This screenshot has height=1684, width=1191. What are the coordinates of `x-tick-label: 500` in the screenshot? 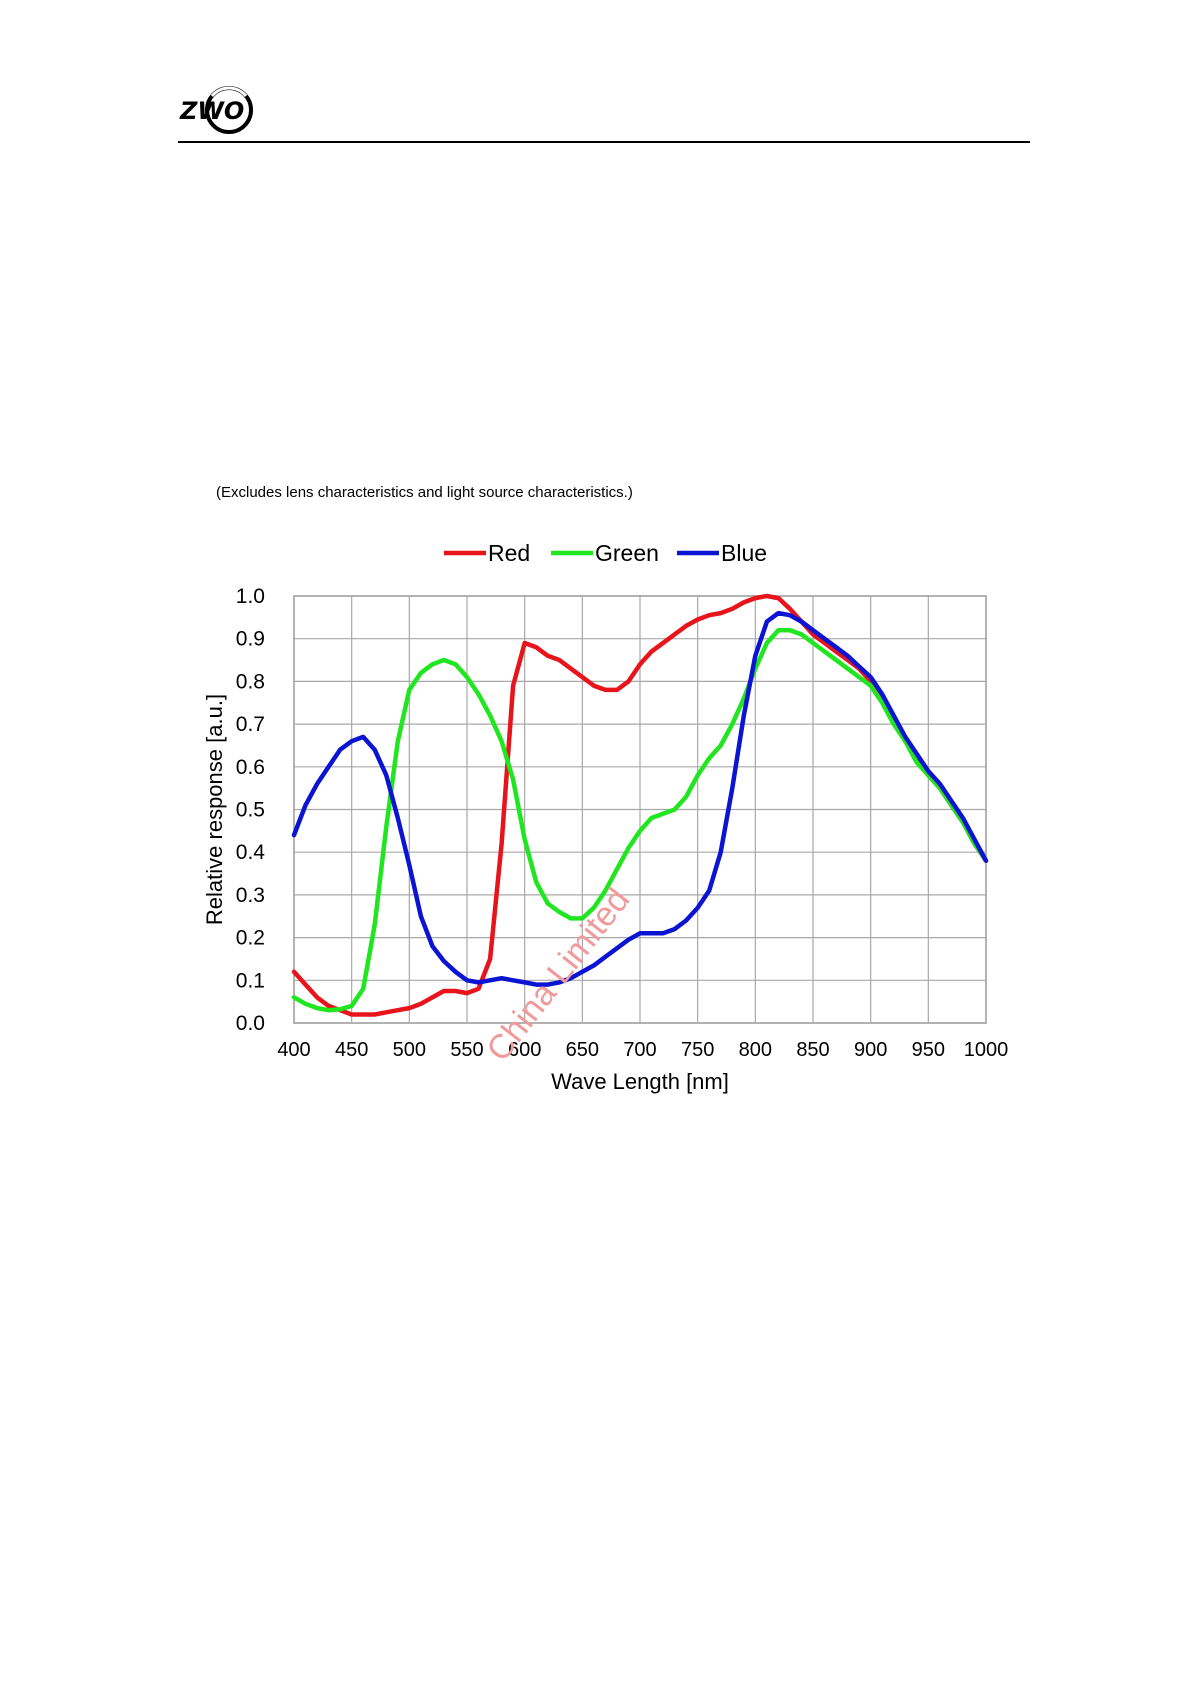 It's located at (409, 1050).